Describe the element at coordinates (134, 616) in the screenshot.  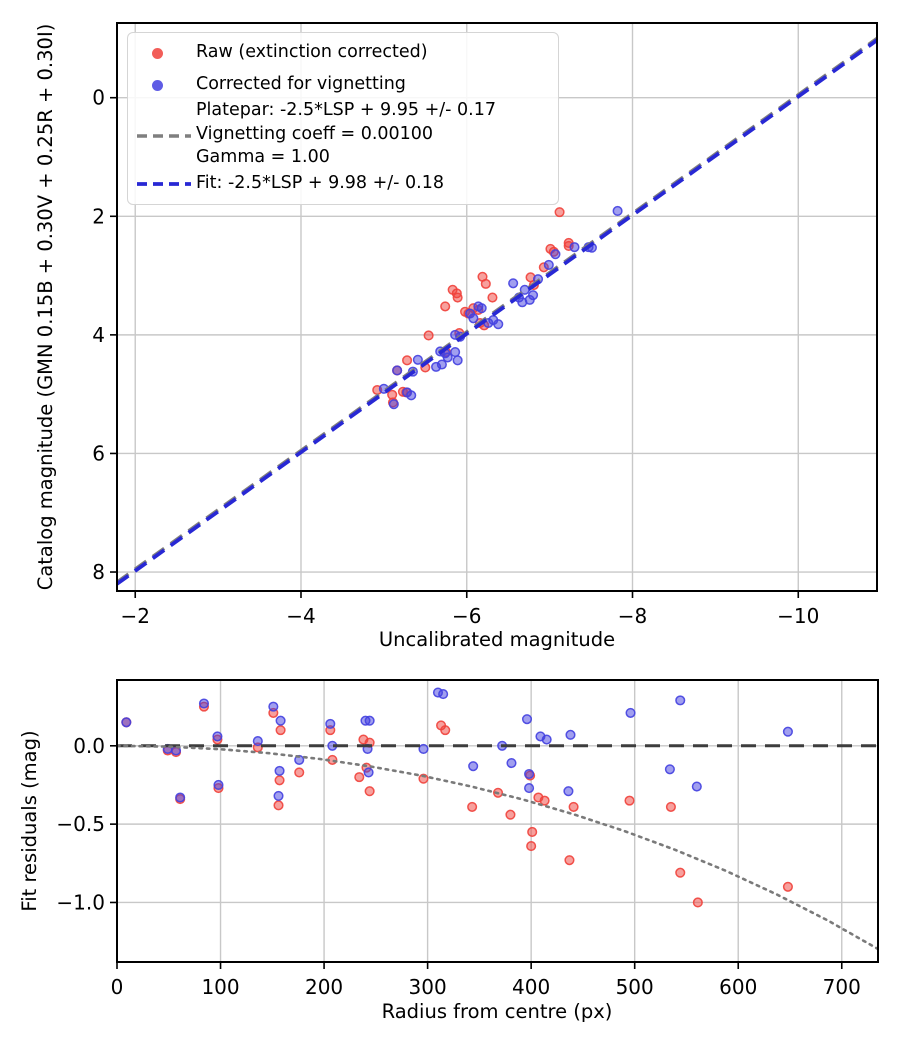
I see `tick-label: −2` at that location.